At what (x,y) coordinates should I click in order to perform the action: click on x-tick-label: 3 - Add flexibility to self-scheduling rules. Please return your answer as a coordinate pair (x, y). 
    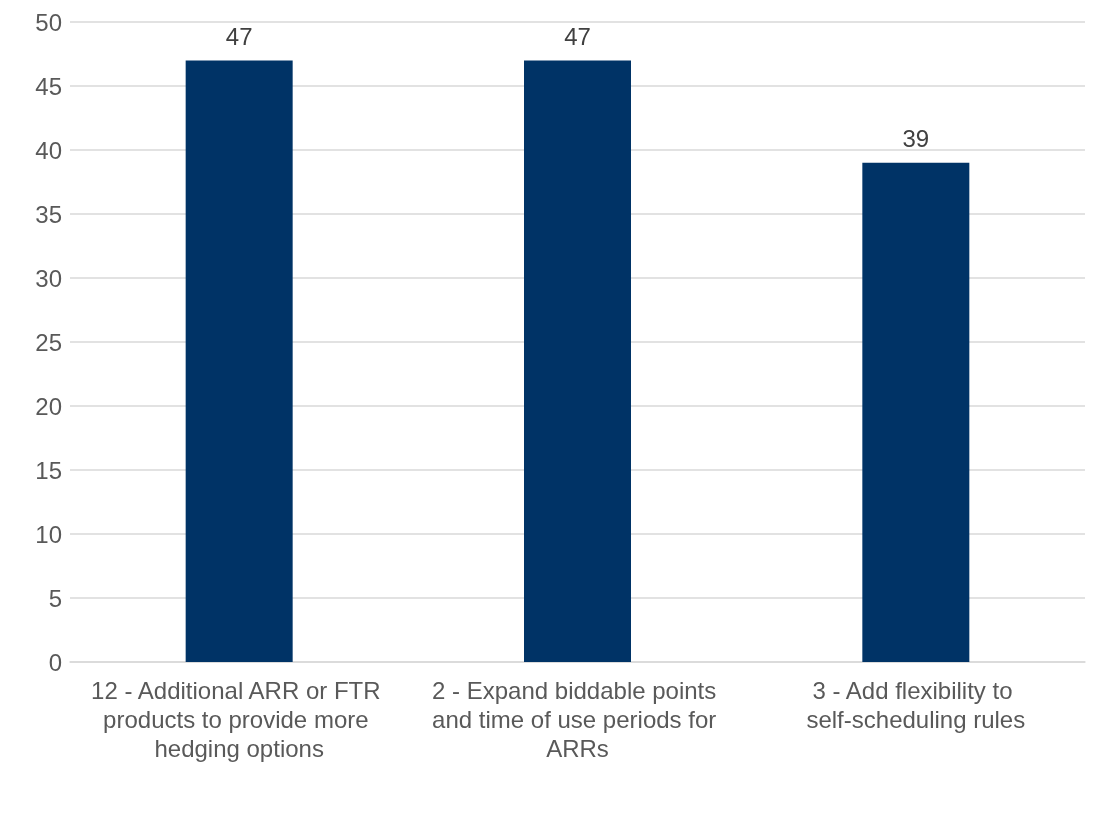
    Looking at the image, I should click on (916, 705).